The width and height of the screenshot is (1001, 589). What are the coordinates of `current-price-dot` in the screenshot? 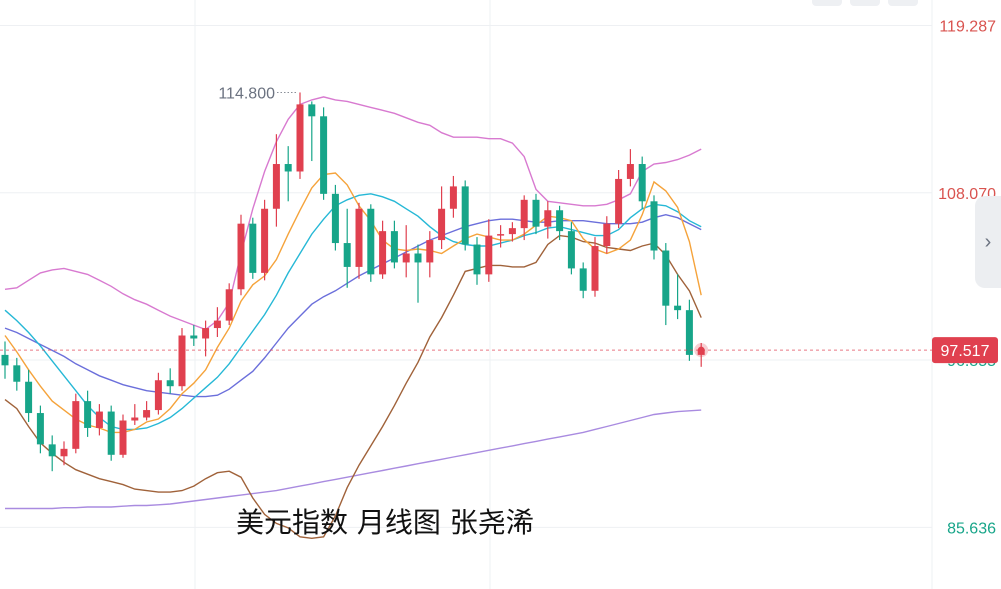 It's located at (701, 350).